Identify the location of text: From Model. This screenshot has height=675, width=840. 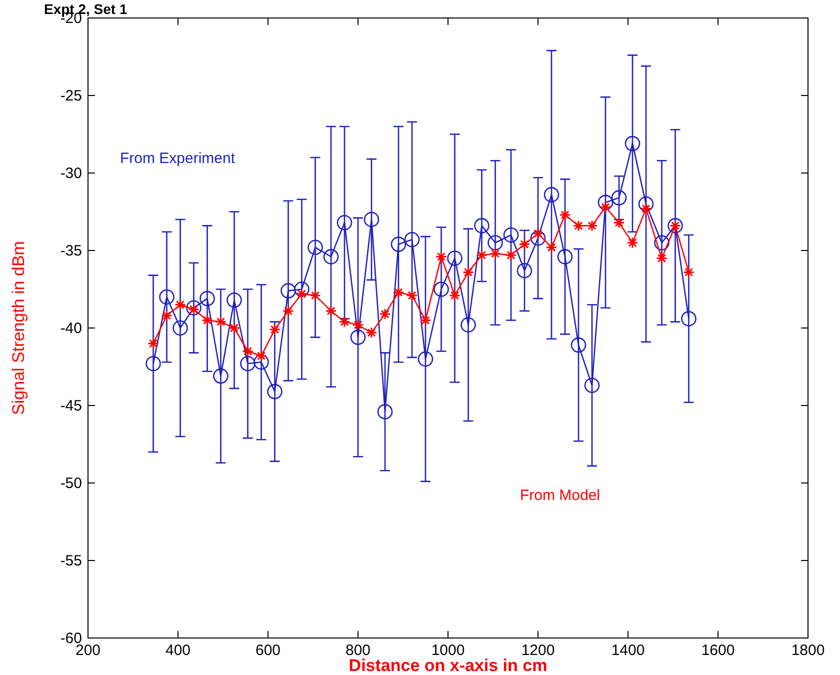
(560, 495).